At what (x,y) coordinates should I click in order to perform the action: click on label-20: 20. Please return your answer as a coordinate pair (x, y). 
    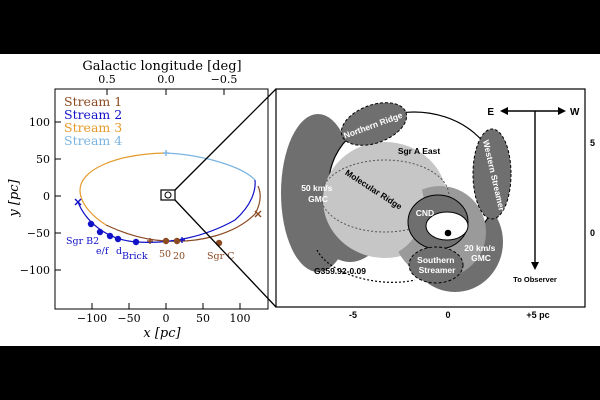
    Looking at the image, I should click on (179, 256).